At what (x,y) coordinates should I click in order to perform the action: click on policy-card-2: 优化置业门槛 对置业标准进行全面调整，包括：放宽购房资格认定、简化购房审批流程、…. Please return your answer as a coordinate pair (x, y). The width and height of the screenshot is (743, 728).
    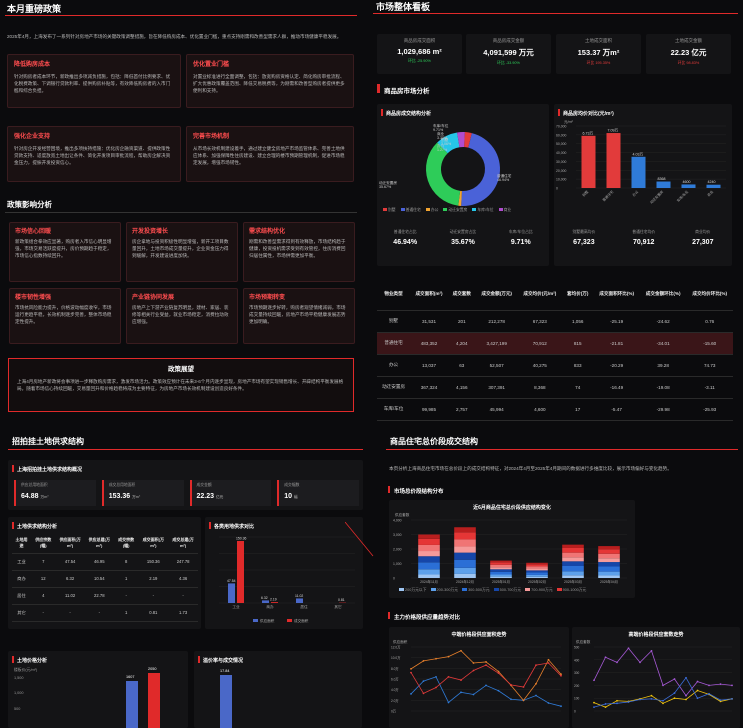
    Looking at the image, I should click on (270, 81).